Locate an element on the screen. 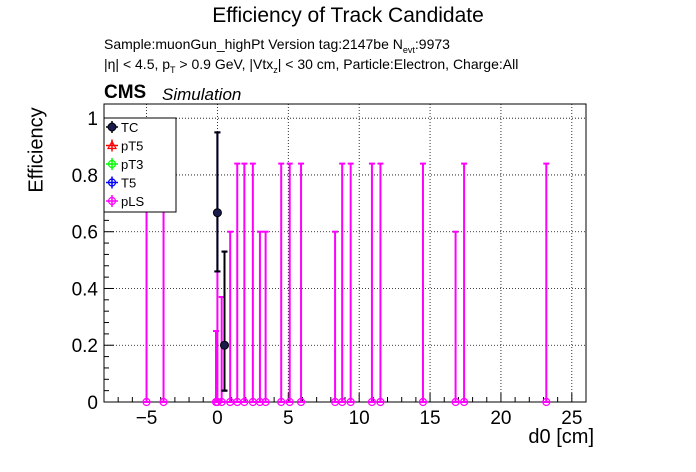 This screenshot has width=696, height=472. y-tick-label: 0.4 is located at coordinates (85, 289).